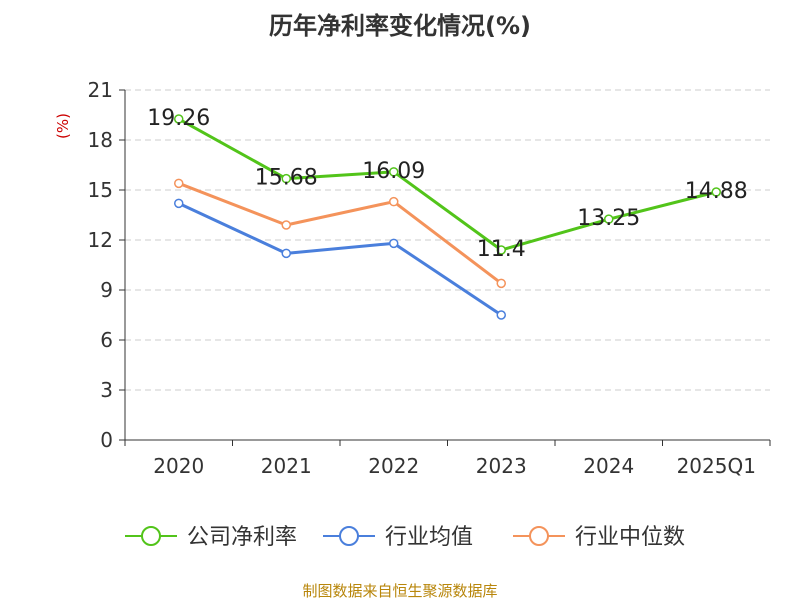  What do you see at coordinates (100, 140) in the screenshot?
I see `y-tick-label: 18` at bounding box center [100, 140].